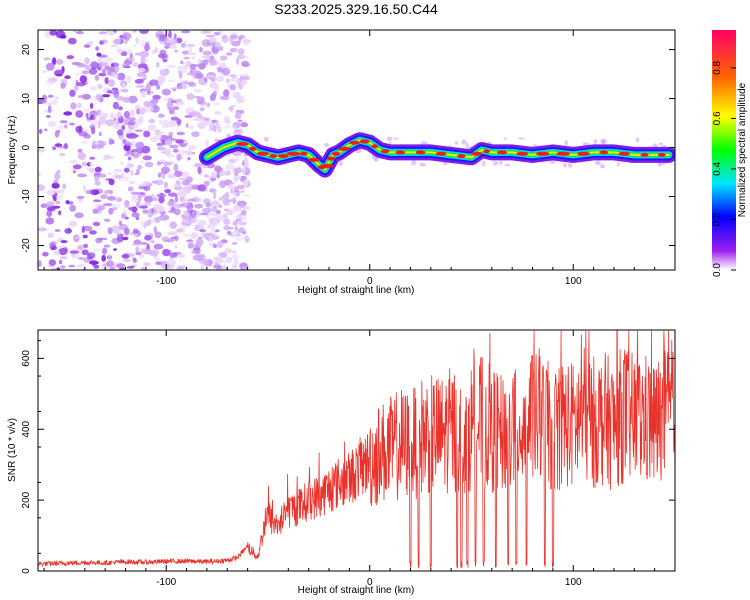 The width and height of the screenshot is (750, 600). What do you see at coordinates (26, 428) in the screenshot?
I see `snr-ytick-label: 400` at bounding box center [26, 428].